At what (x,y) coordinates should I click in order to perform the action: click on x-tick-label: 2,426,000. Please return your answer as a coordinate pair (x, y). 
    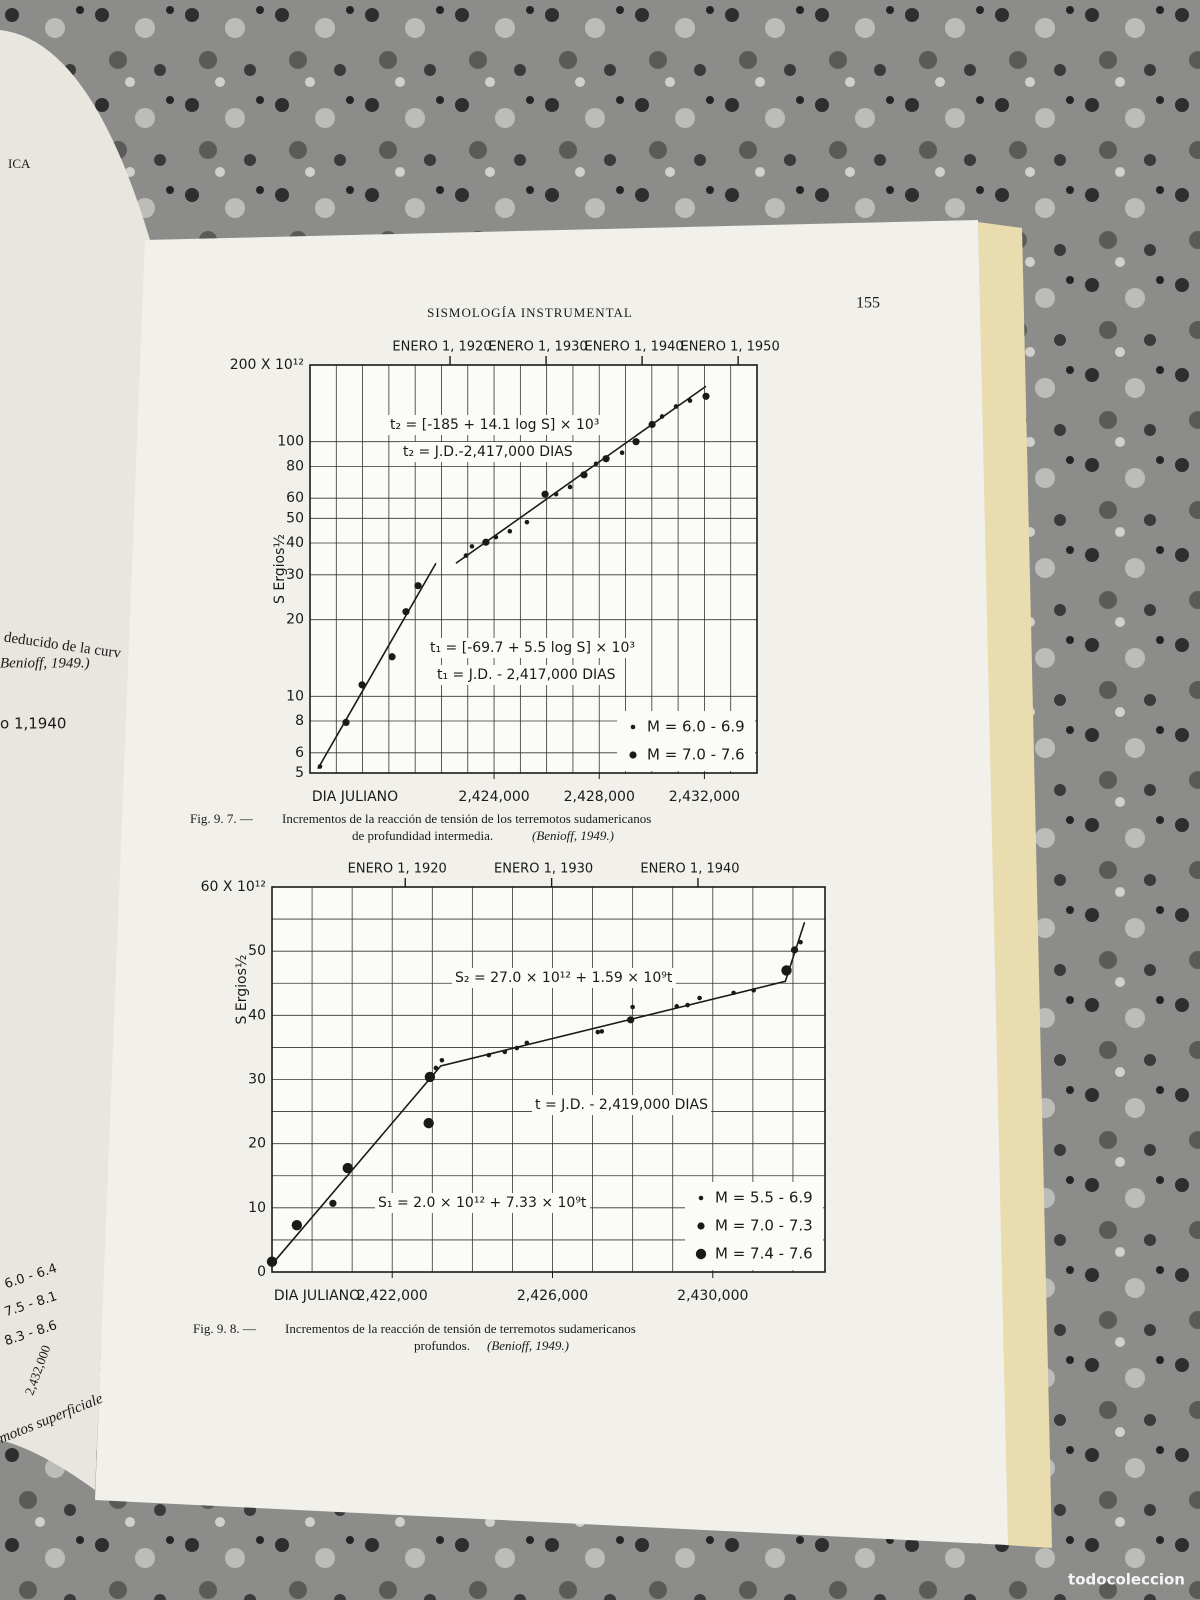
    Looking at the image, I should click on (552, 1296).